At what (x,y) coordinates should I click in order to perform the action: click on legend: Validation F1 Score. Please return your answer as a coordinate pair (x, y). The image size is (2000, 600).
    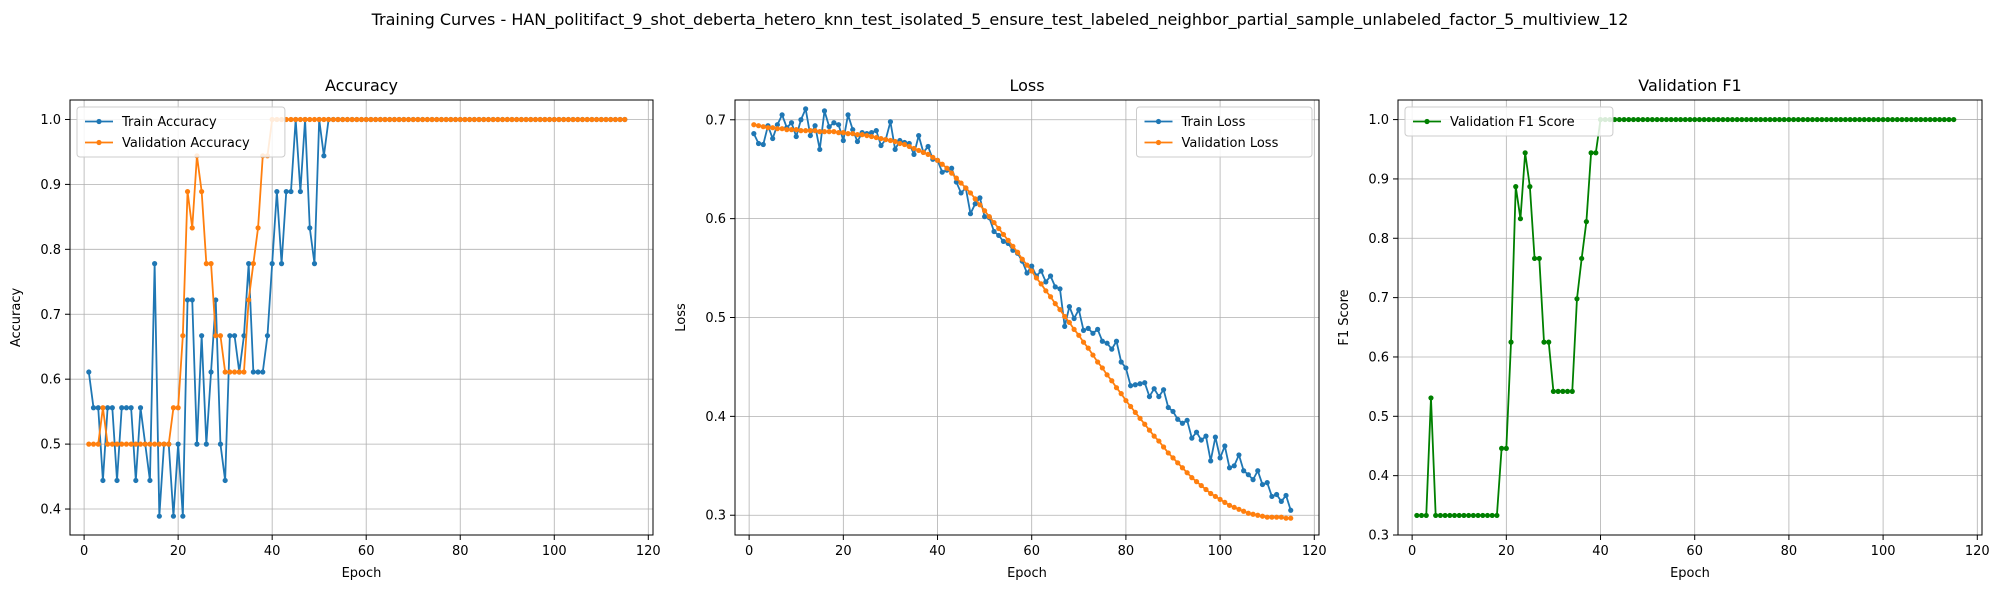
    Looking at the image, I should click on (1509, 121).